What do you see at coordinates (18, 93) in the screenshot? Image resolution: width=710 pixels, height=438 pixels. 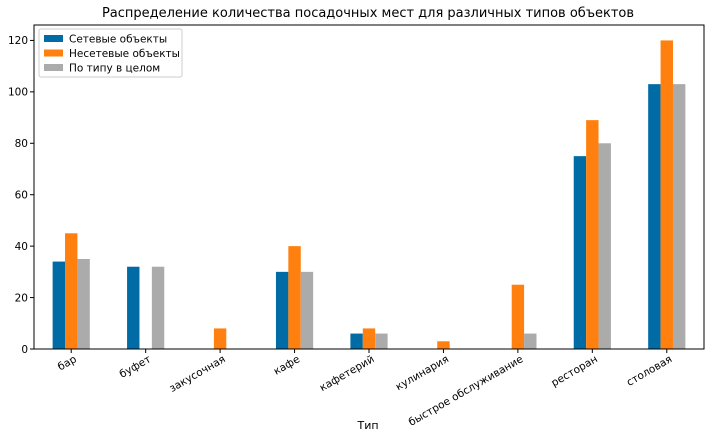 I see `y-tick-label: 100` at bounding box center [18, 93].